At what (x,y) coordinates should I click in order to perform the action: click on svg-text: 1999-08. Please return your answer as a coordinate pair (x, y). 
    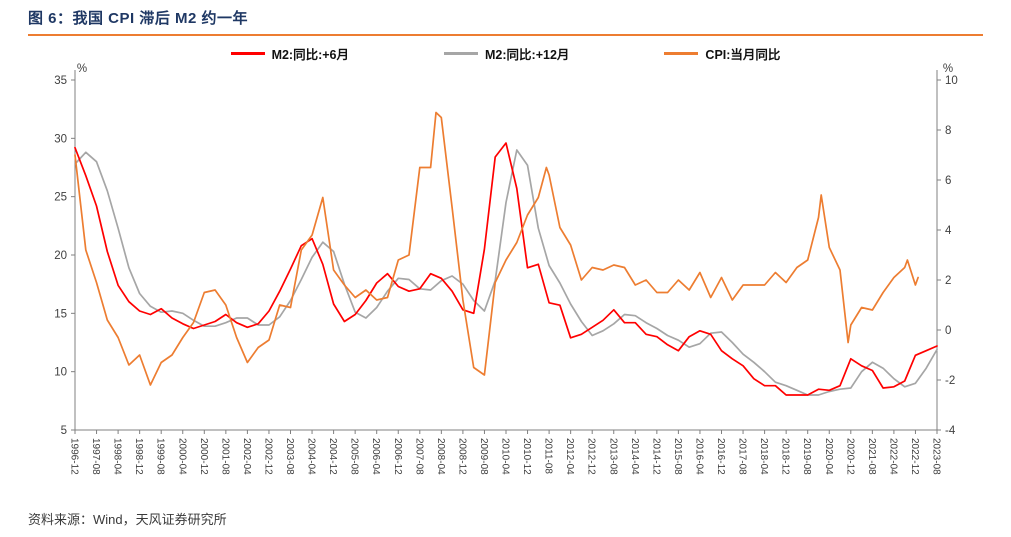
    Looking at the image, I should click on (160, 456).